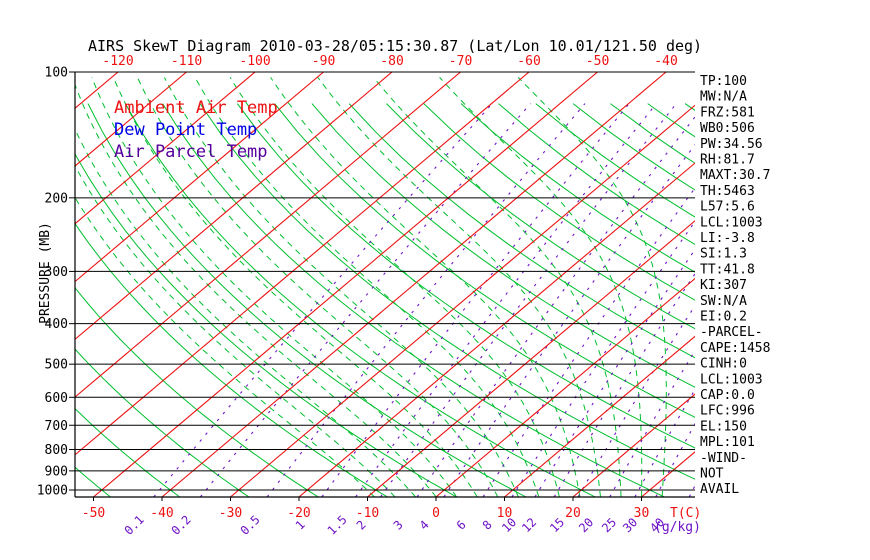 This screenshot has width=870, height=560. I want to click on moist-adiabat-line, so click(592, 287).